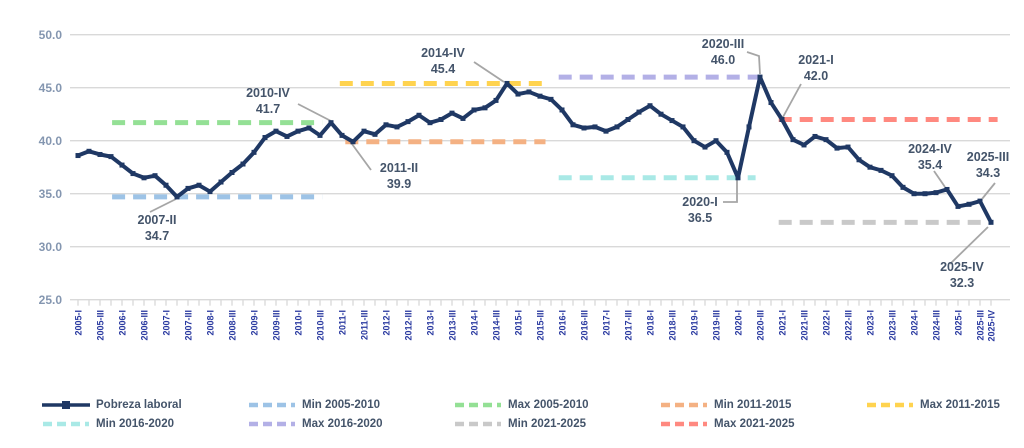  I want to click on x-axis-label: 2007-III, so click(189, 325).